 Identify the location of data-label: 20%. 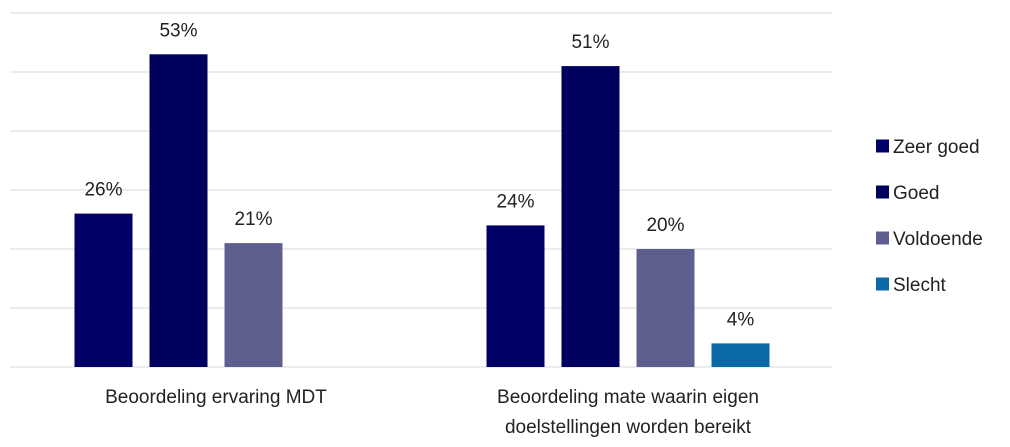
(665, 225).